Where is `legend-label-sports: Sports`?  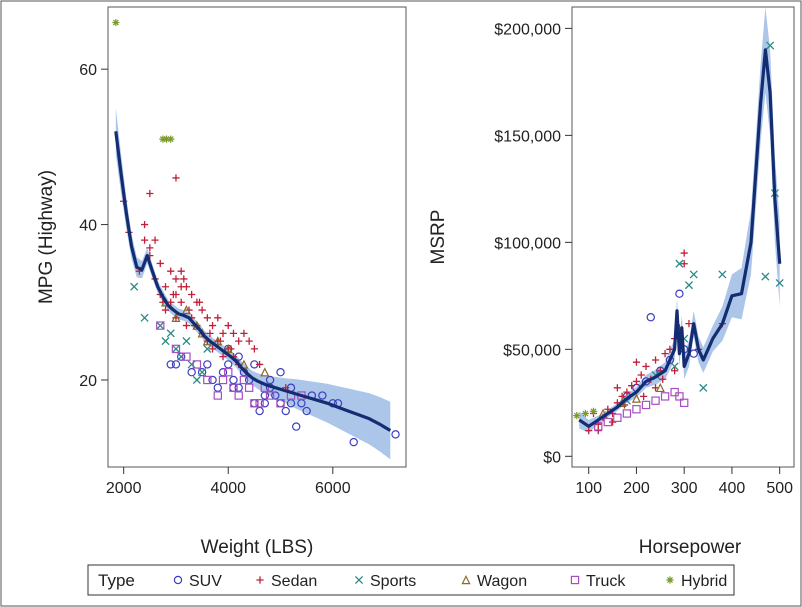 legend-label-sports: Sports is located at coordinates (393, 581).